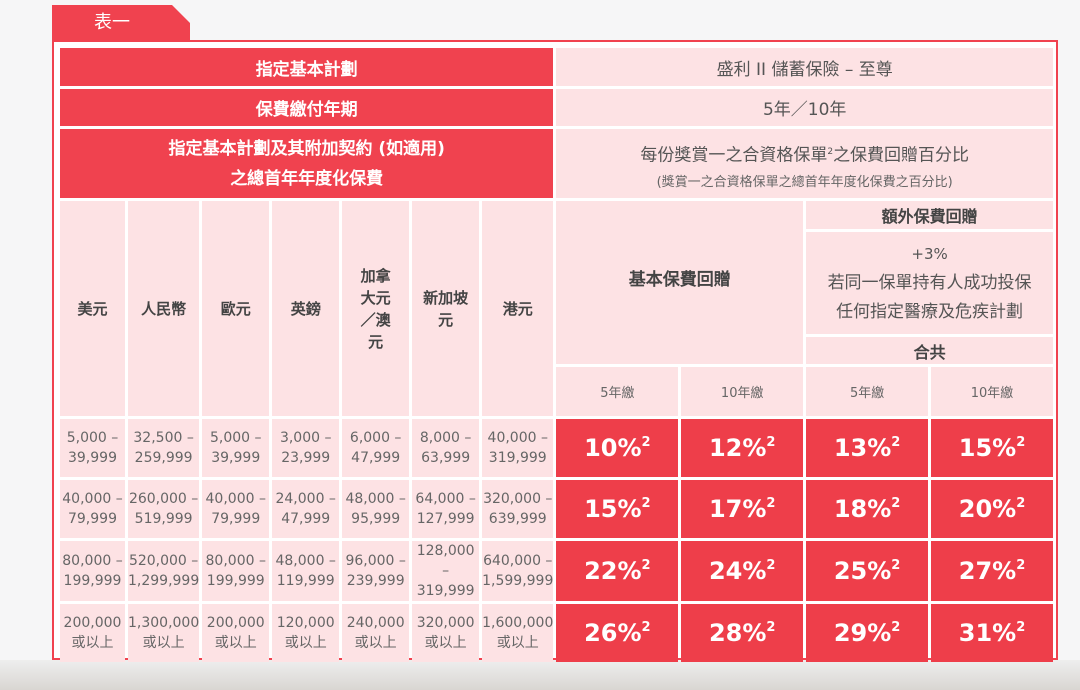 The height and width of the screenshot is (690, 1080). Describe the element at coordinates (236, 633) in the screenshot. I see `premium-range-cell: 200,000 或以上` at that location.